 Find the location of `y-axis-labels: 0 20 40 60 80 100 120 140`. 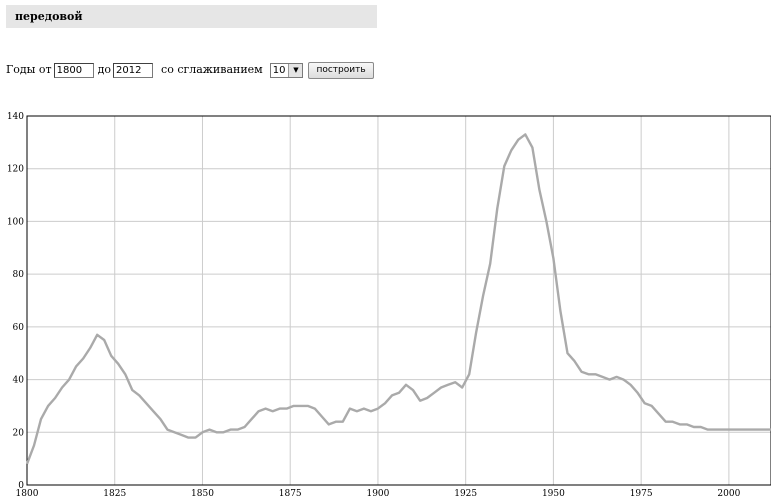

y-axis-labels: 0 20 40 60 80 100 120 140 is located at coordinates (15, 301).